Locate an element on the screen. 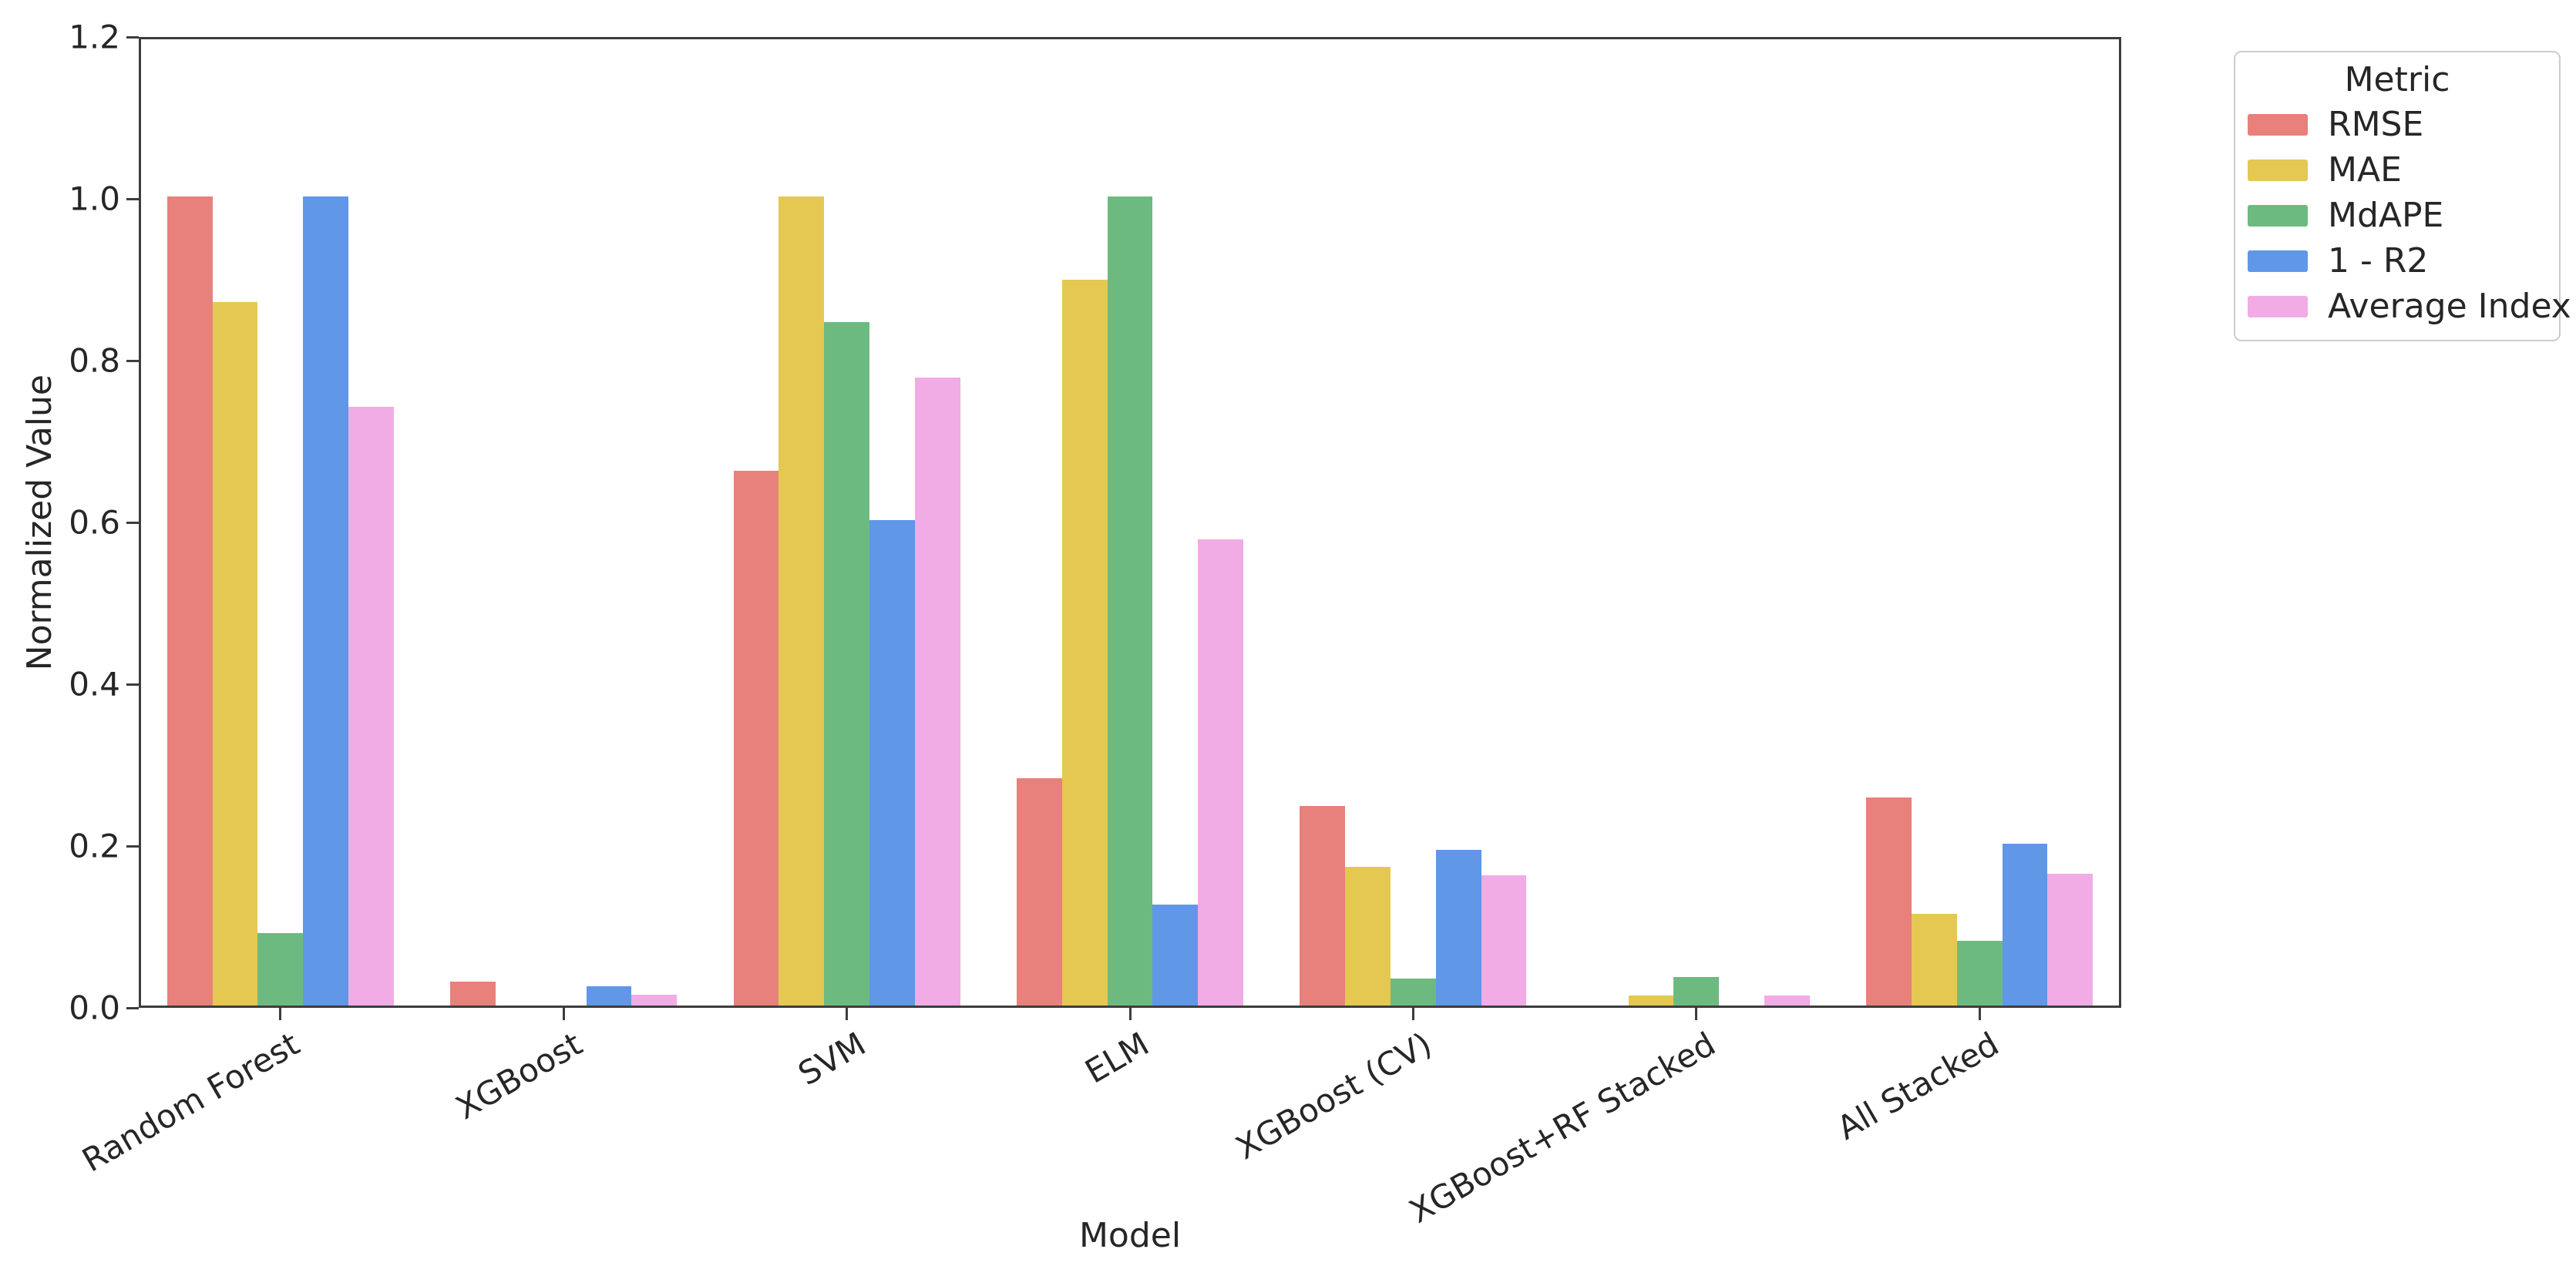 This screenshot has height=1286, width=2576. bar-rmse-xgboost-cv is located at coordinates (1323, 905).